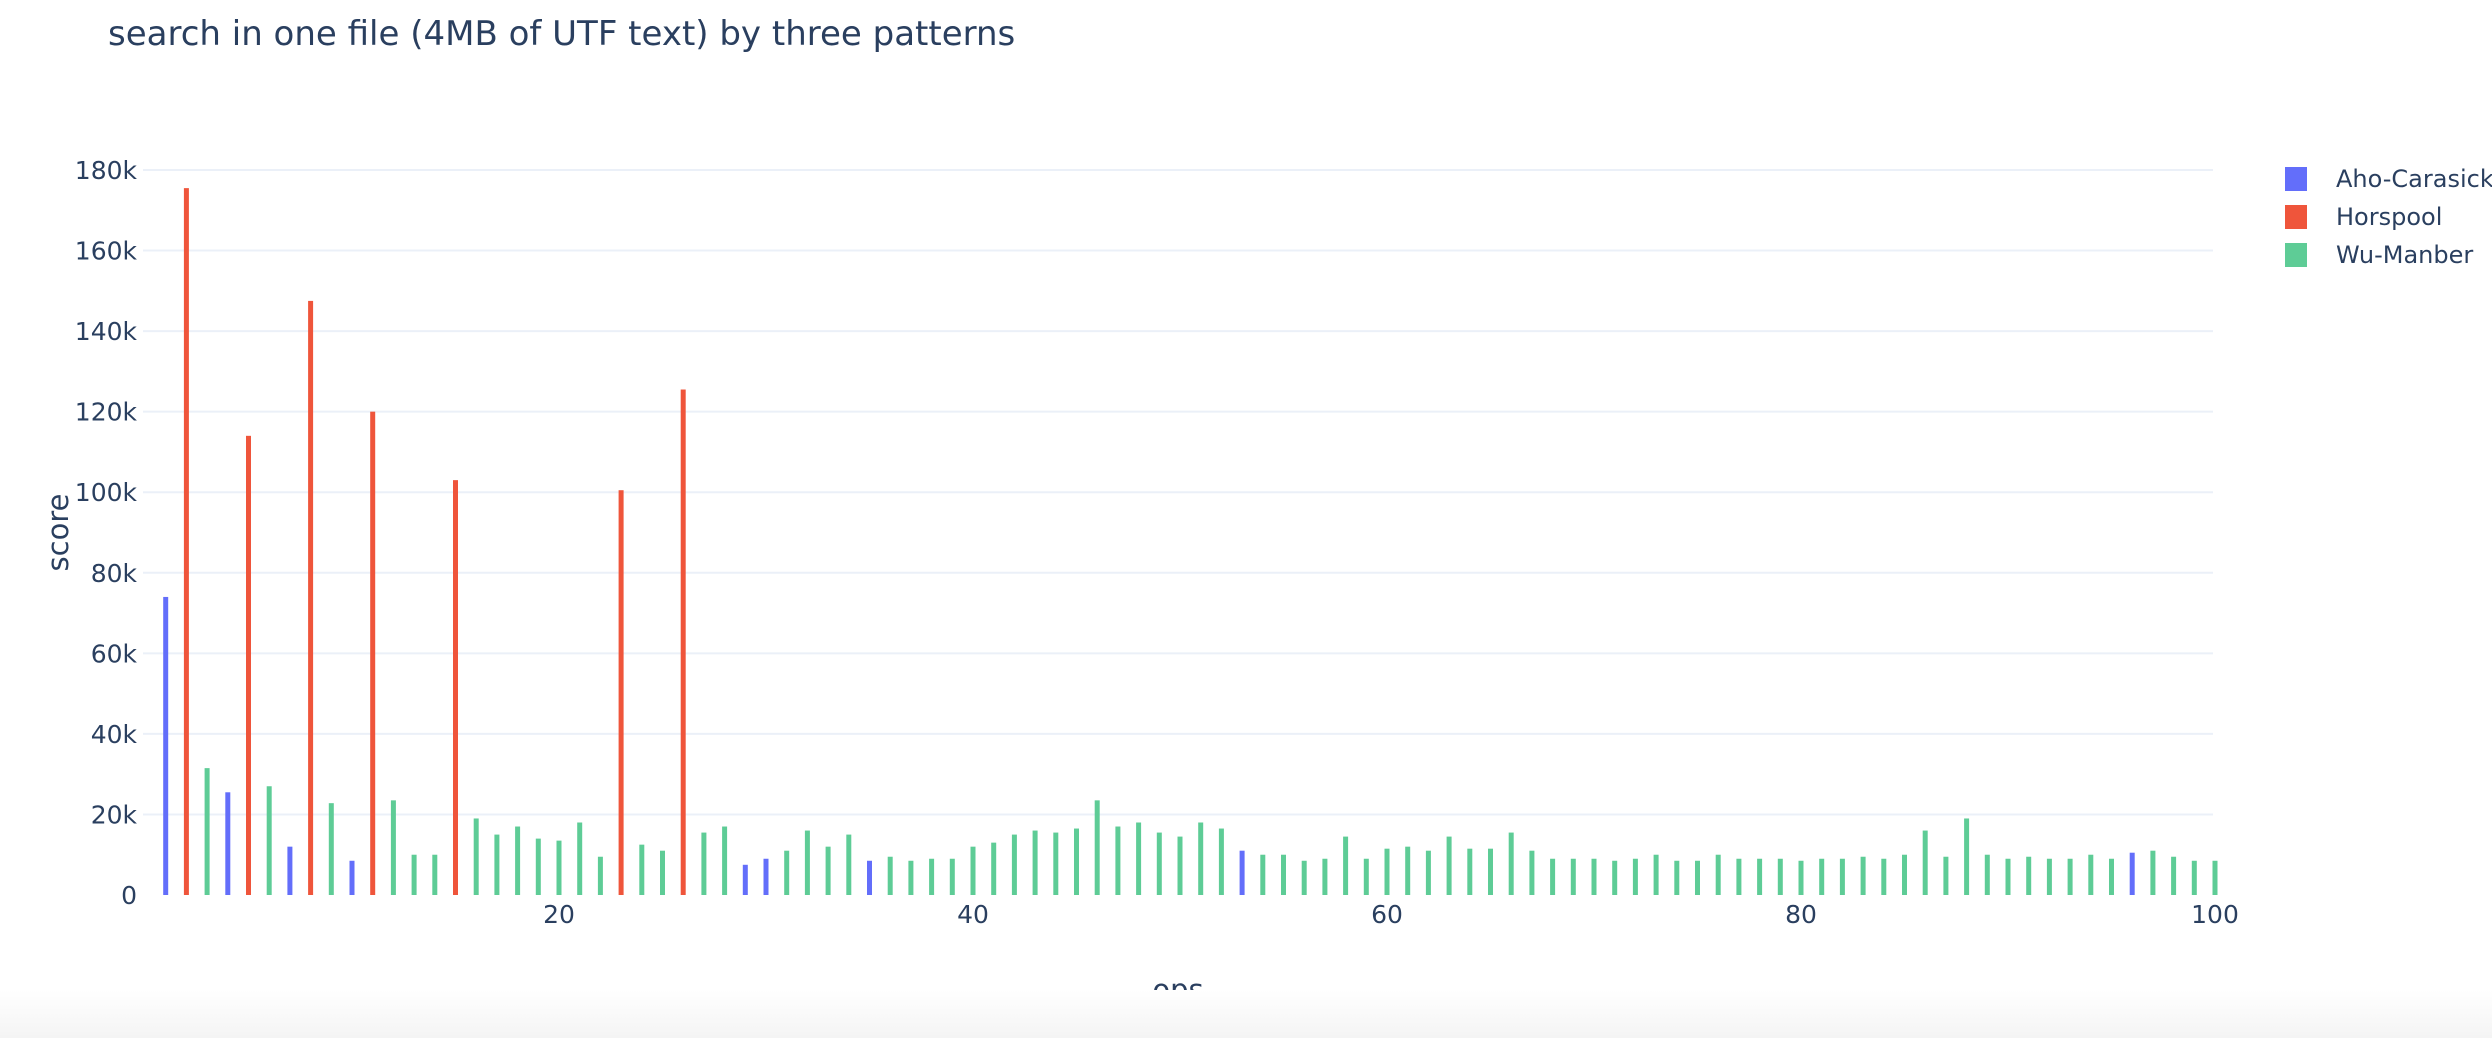 The width and height of the screenshot is (2492, 1042). What do you see at coordinates (114, 814) in the screenshot?
I see `y-tick-label: 20k` at bounding box center [114, 814].